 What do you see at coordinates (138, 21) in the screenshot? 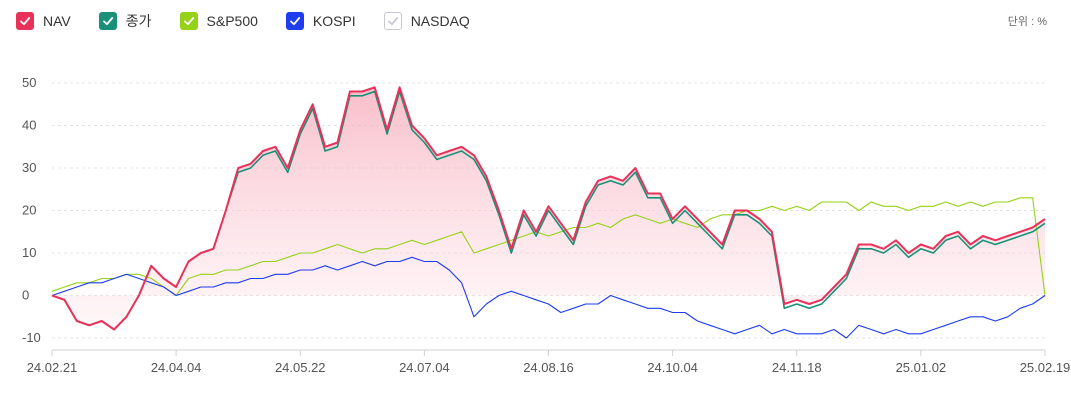
I see `legend-label: 종가` at bounding box center [138, 21].